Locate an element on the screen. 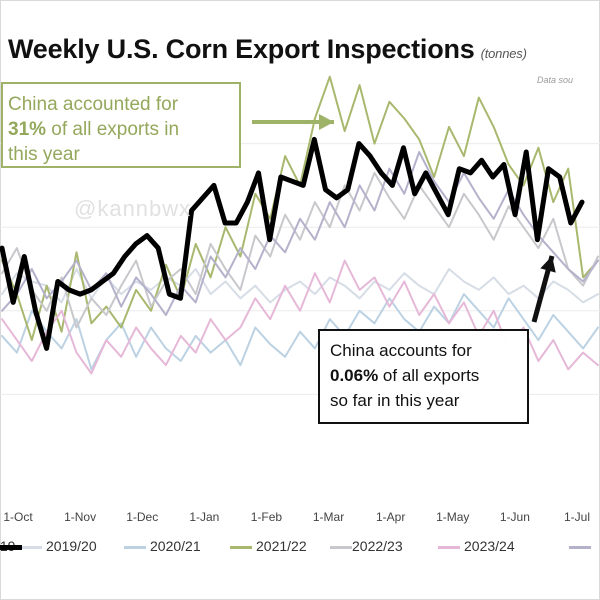  annotation-text: China accounts for is located at coordinates (401, 350).